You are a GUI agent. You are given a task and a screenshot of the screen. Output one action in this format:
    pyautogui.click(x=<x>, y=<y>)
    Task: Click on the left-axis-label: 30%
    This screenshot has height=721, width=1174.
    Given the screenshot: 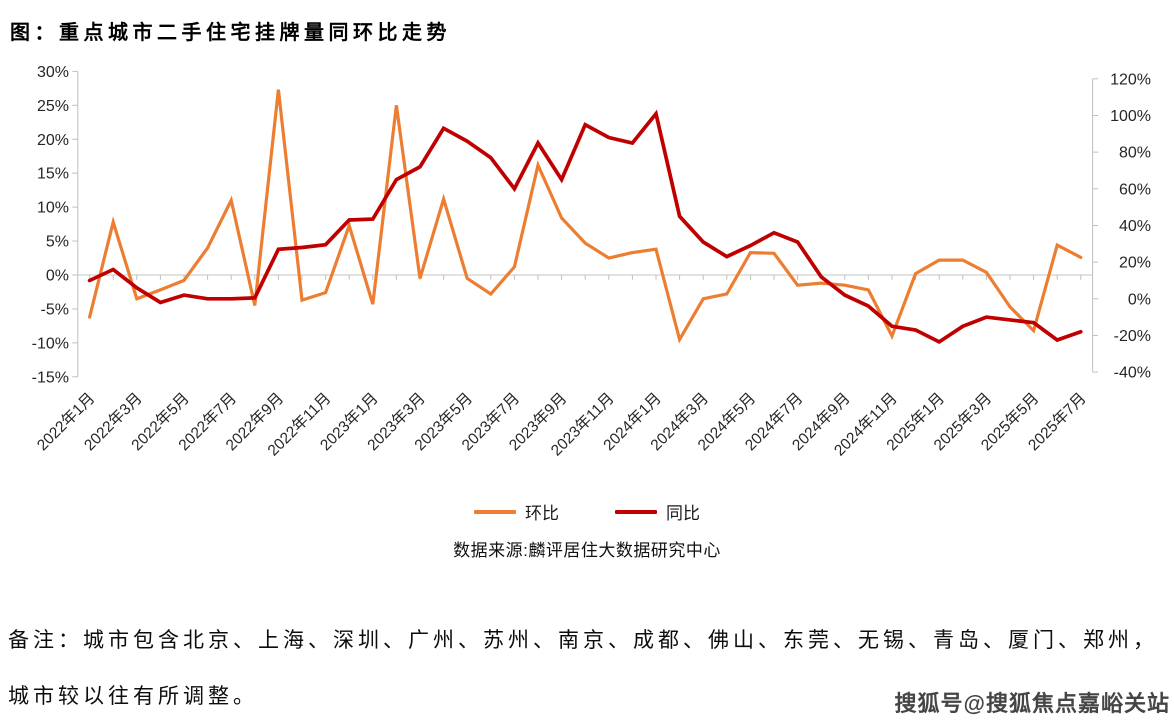 What is the action you would take?
    pyautogui.click(x=53, y=72)
    